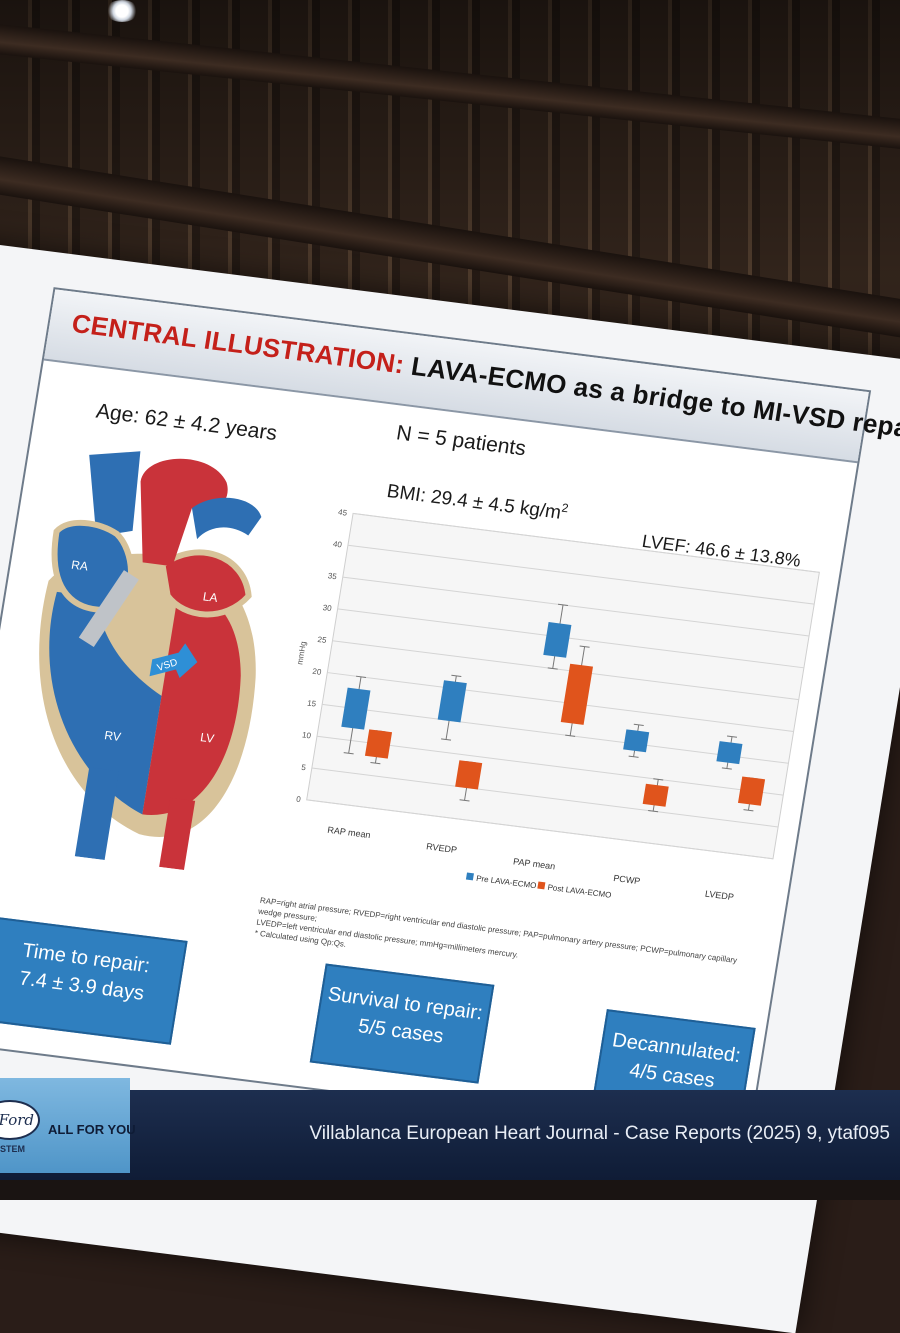 The image size is (900, 1333). Describe the element at coordinates (342, 513) in the screenshot. I see `y-tick-label: 45` at that location.